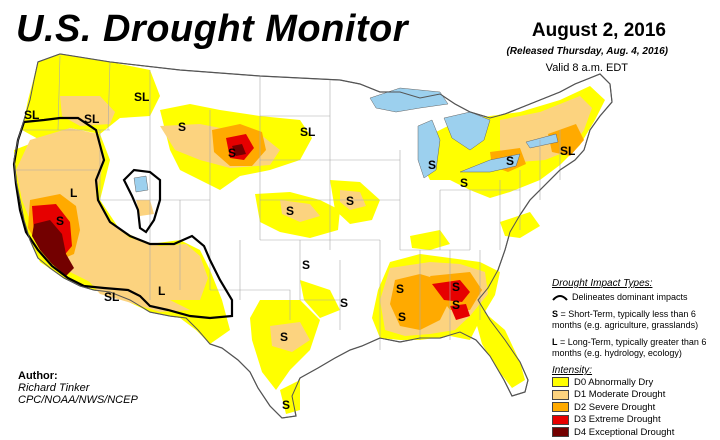  I want to click on swatch-d0, so click(560, 382).